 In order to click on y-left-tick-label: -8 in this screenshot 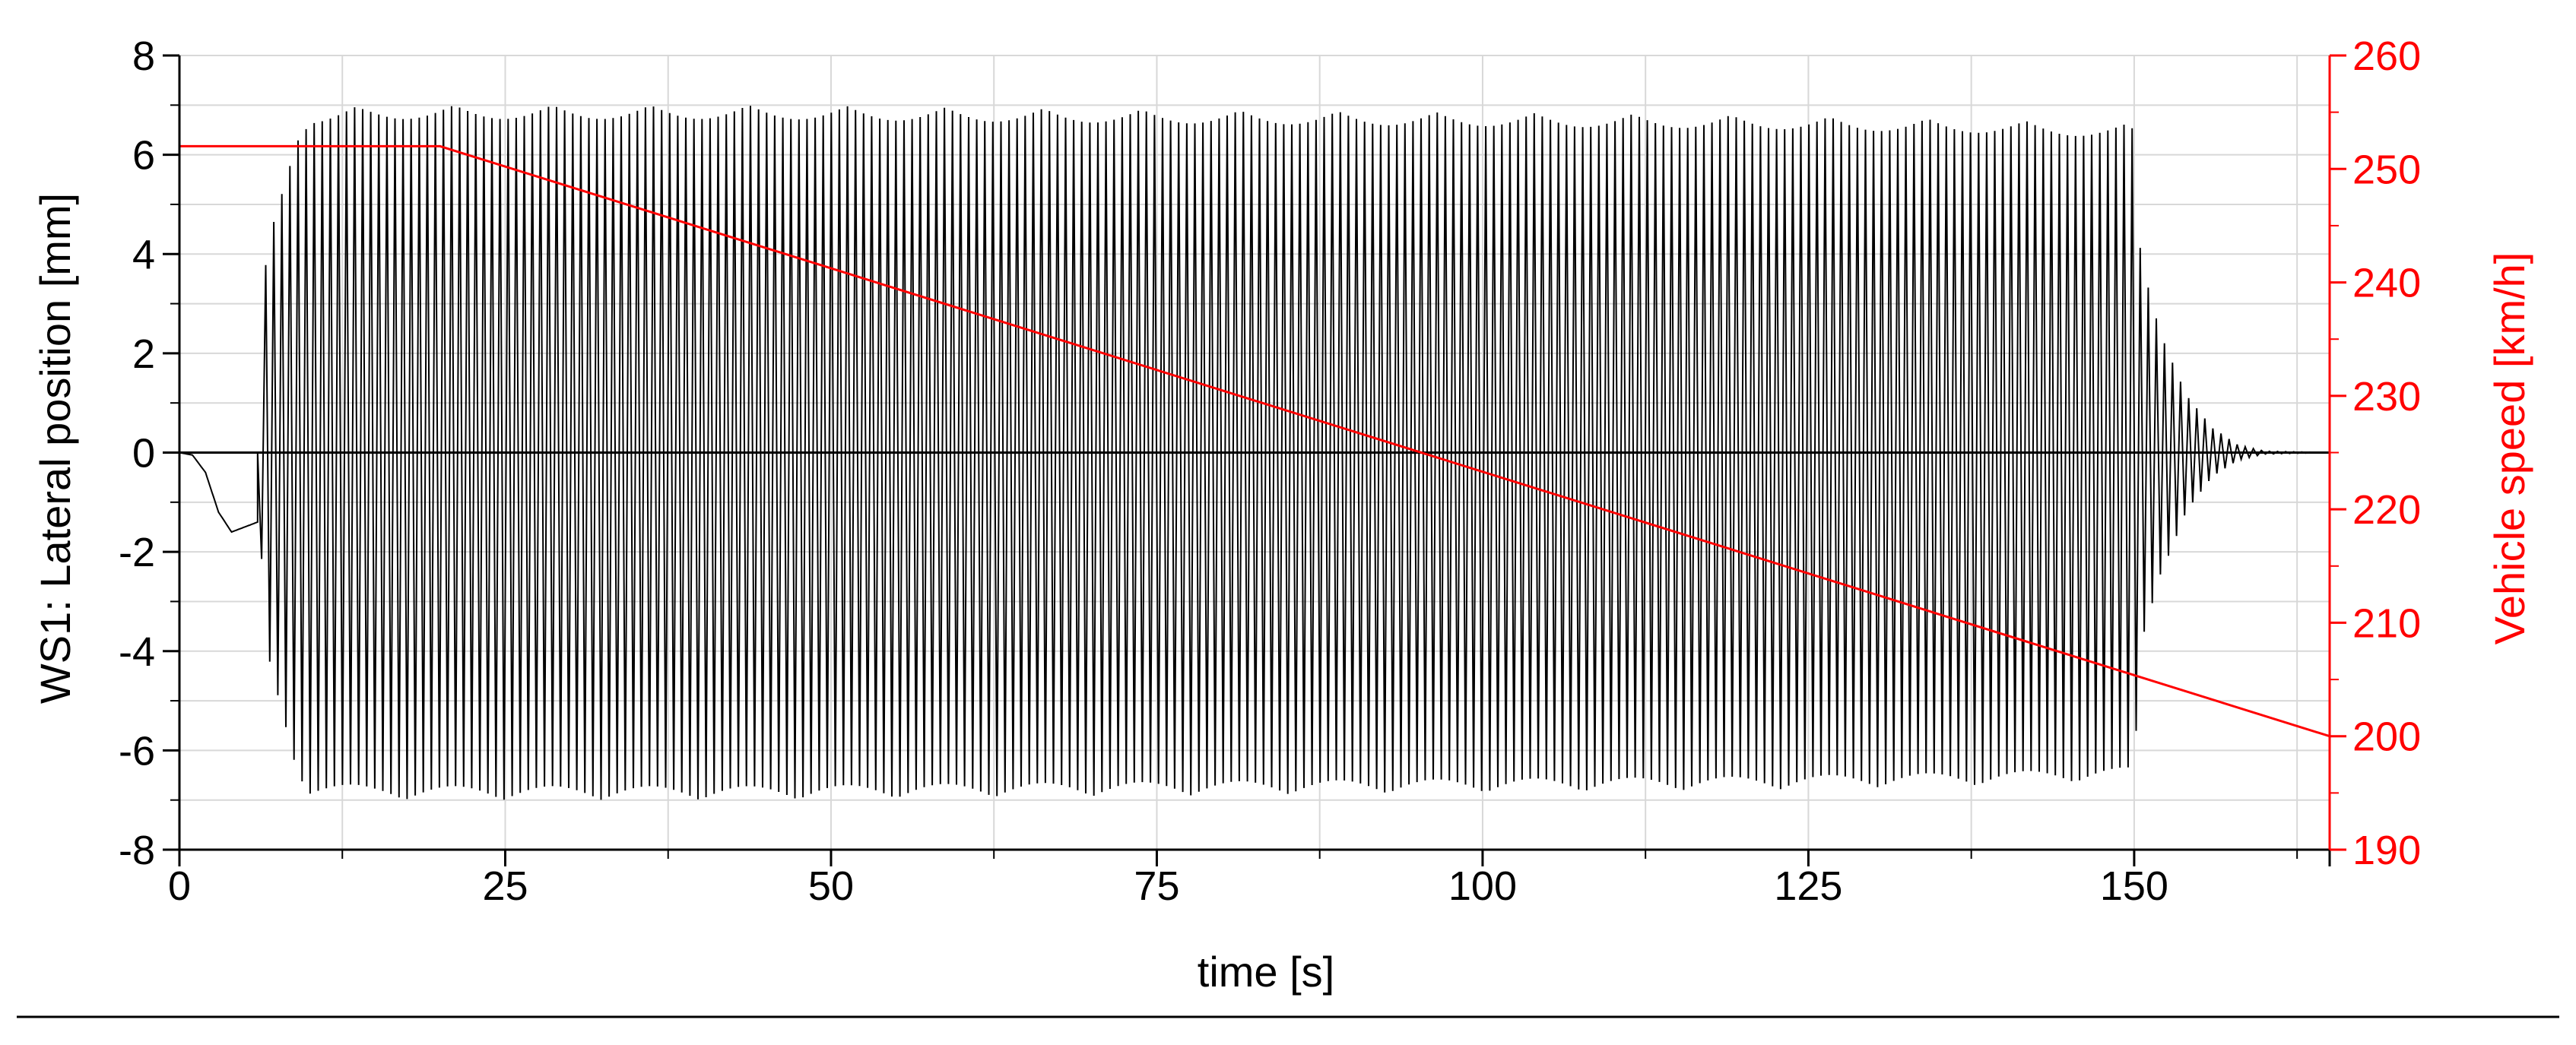, I will do `click(137, 850)`.